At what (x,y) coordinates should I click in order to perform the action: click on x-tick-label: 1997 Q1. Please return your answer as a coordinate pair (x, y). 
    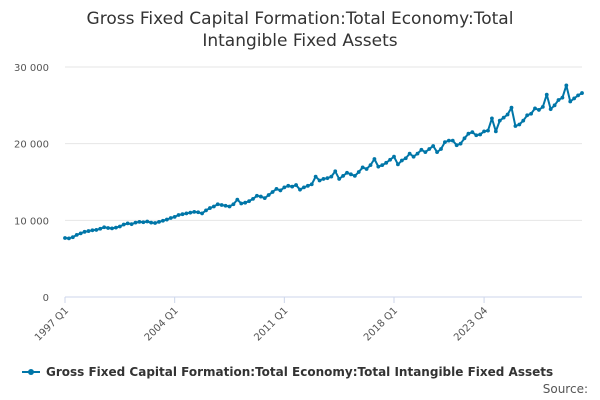
    Looking at the image, I should click on (52, 324).